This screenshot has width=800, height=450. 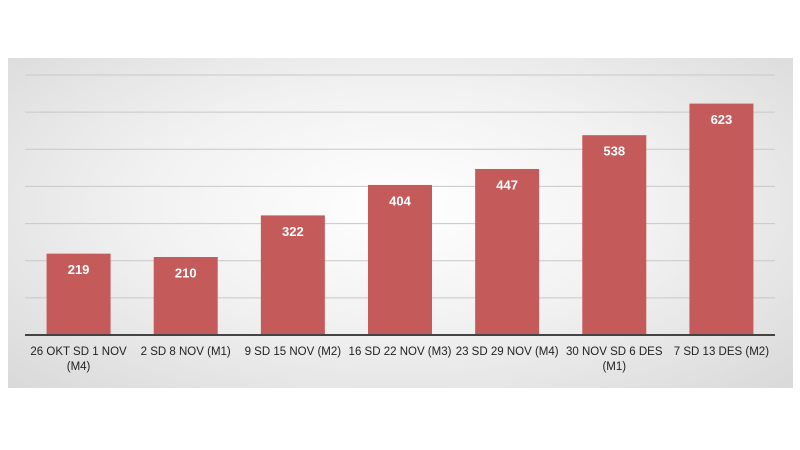 I want to click on data-label: 538, so click(x=614, y=151).